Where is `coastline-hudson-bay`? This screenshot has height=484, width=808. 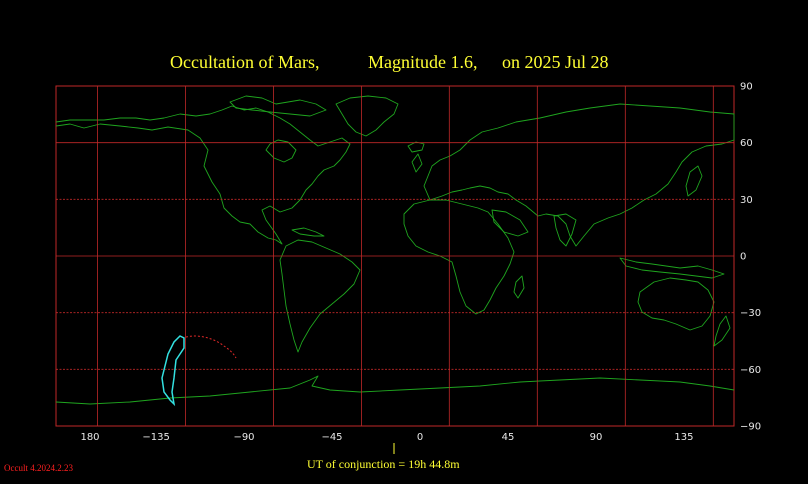 coastline-hudson-bay is located at coordinates (281, 151).